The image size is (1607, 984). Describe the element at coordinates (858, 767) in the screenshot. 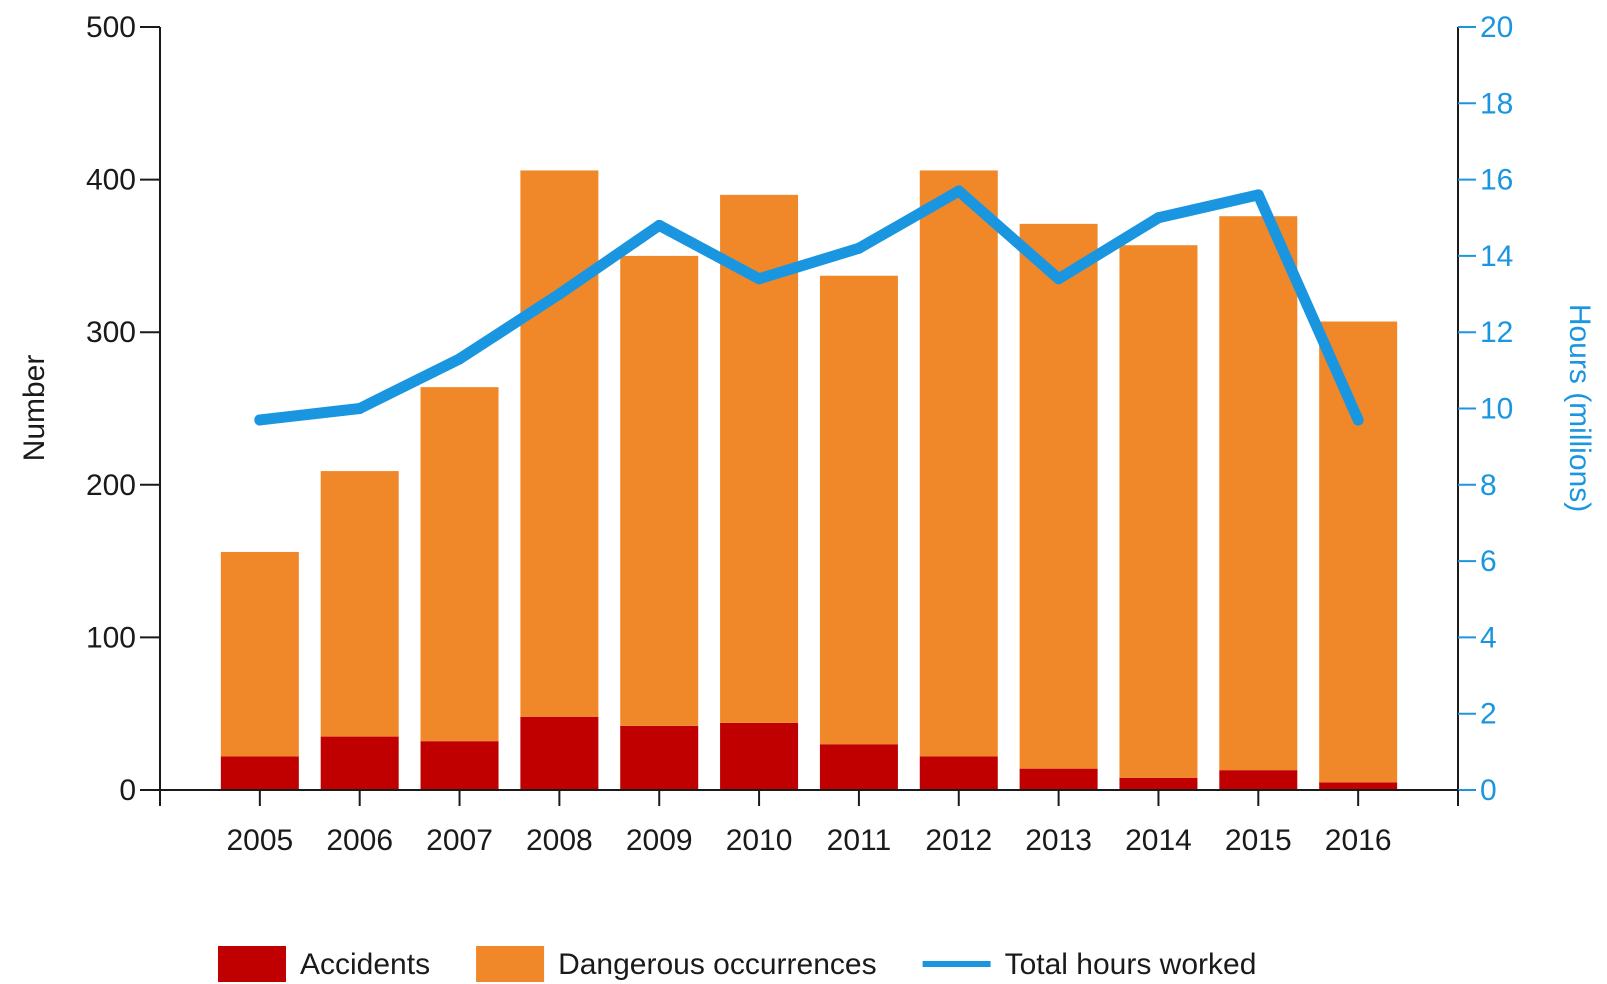

I see `bar-accidents-2011` at that location.